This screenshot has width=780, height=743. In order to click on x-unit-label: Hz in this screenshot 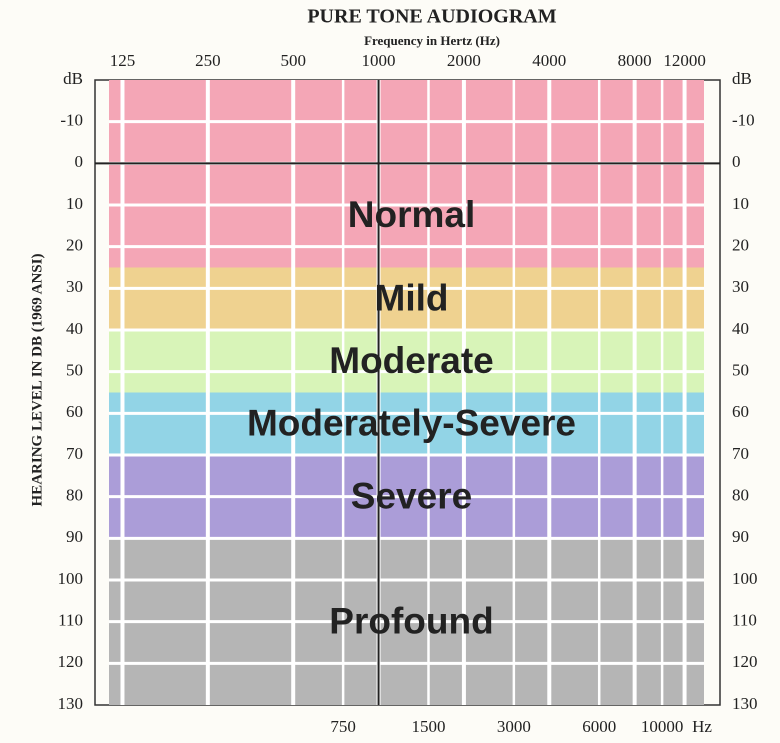, I will do `click(702, 726)`.